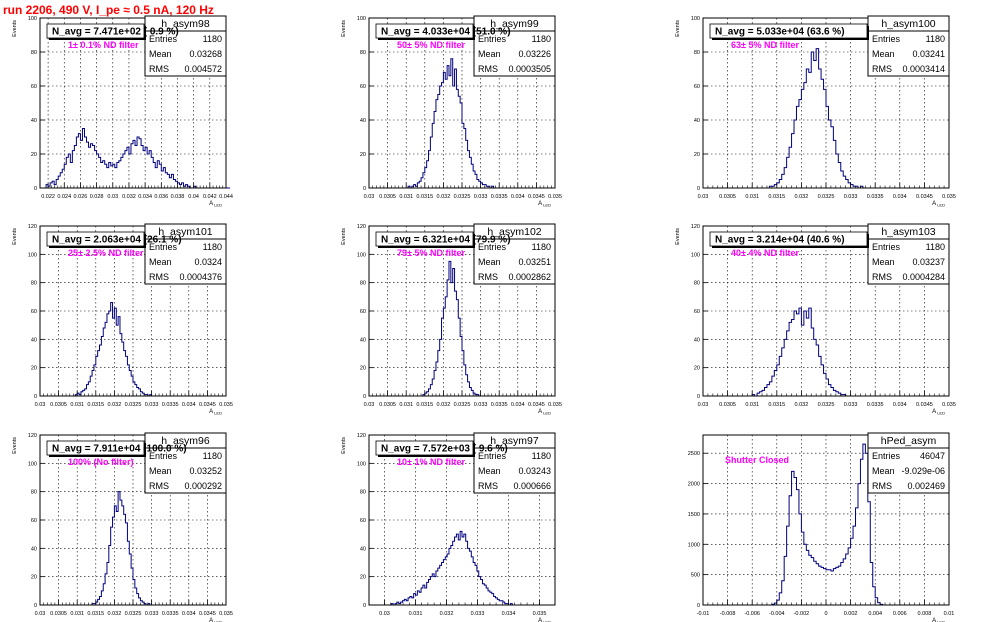 This screenshot has height=622, width=996. I want to click on stats-rms-value: 0.000666, so click(532, 486).